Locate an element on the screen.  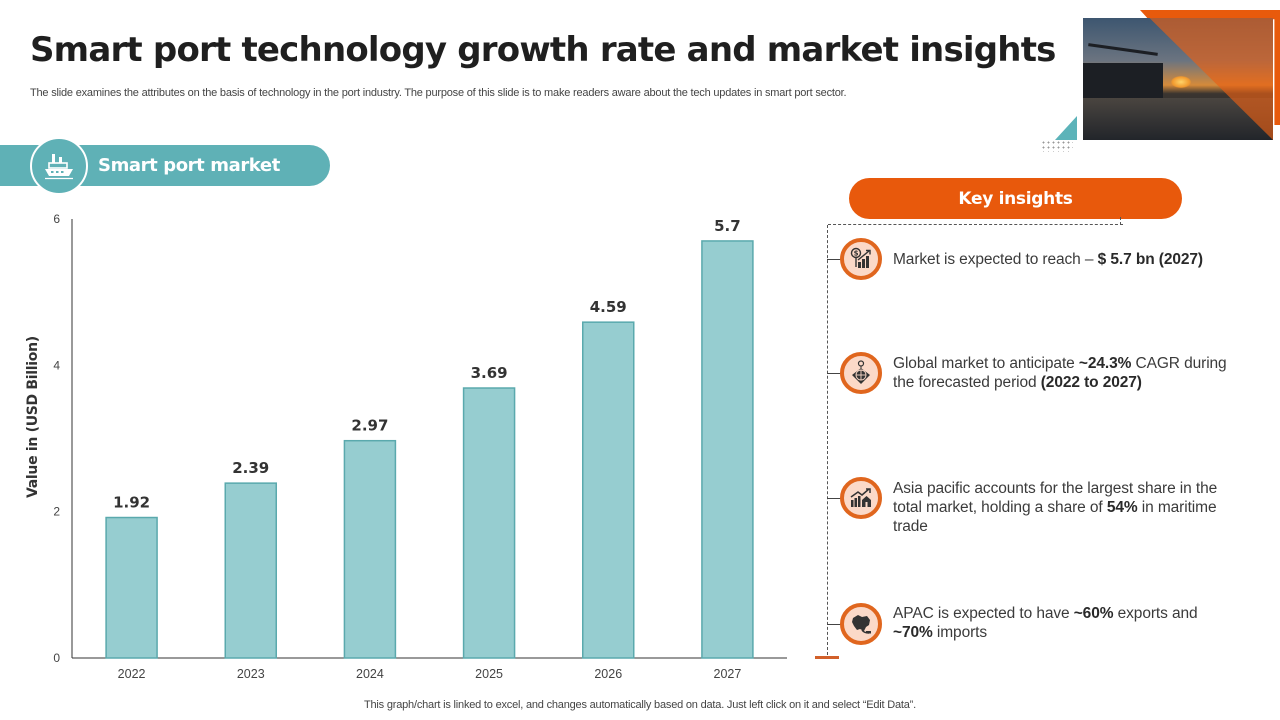
insight-text-part: Global market to anticipate is located at coordinates (986, 363).